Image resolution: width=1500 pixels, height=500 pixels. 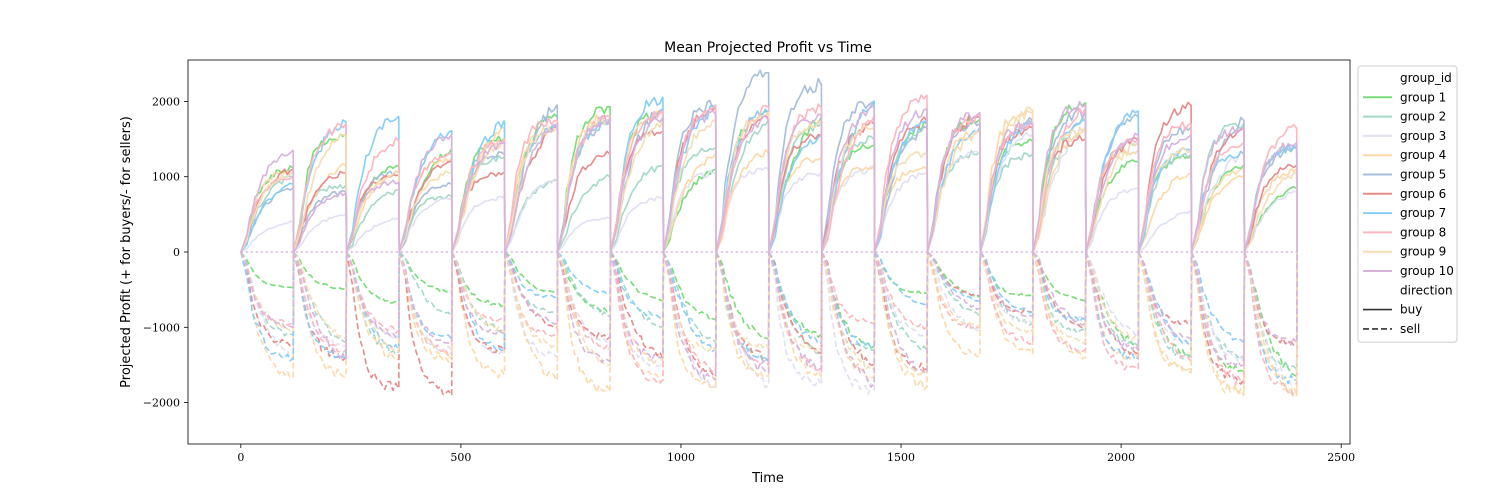 I want to click on y-tick-label: 1000, so click(x=166, y=177).